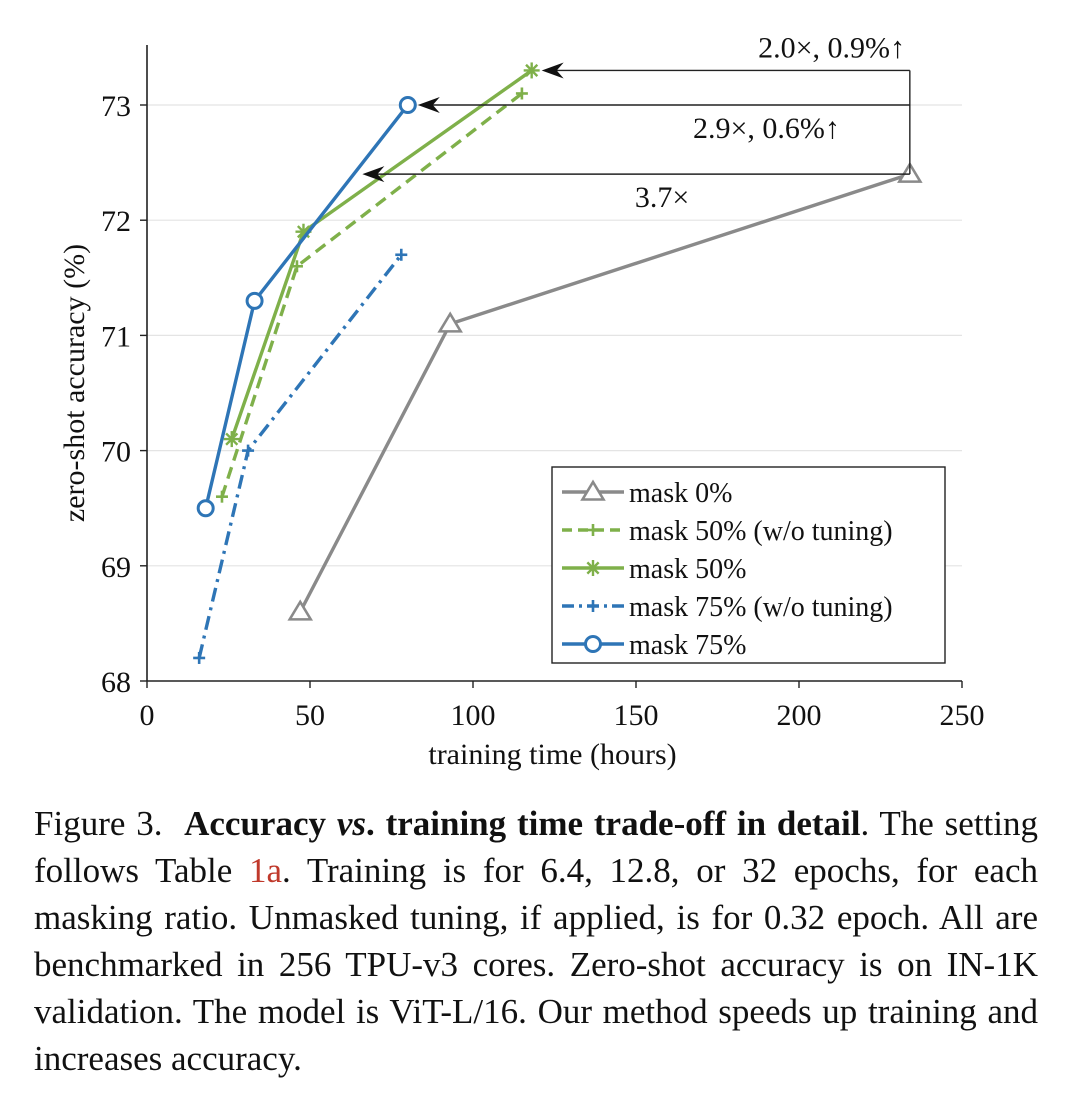 The height and width of the screenshot is (1111, 1080). Describe the element at coordinates (116, 682) in the screenshot. I see `y-tick-label: 68` at that location.